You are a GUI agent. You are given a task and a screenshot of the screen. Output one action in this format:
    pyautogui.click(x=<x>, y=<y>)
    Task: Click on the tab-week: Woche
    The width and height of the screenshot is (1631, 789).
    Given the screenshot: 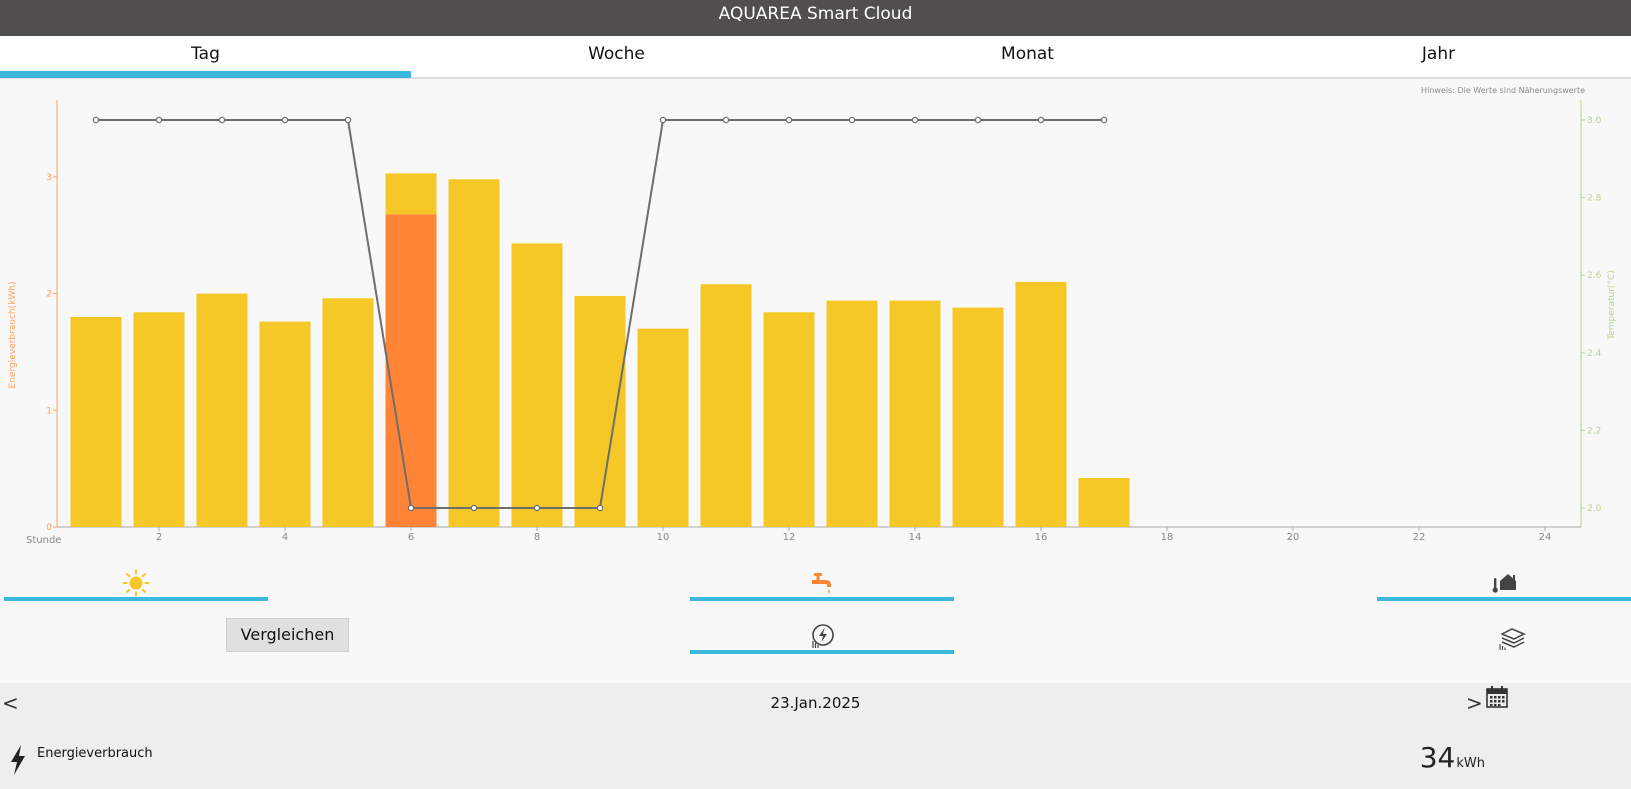 What is the action you would take?
    pyautogui.click(x=616, y=54)
    